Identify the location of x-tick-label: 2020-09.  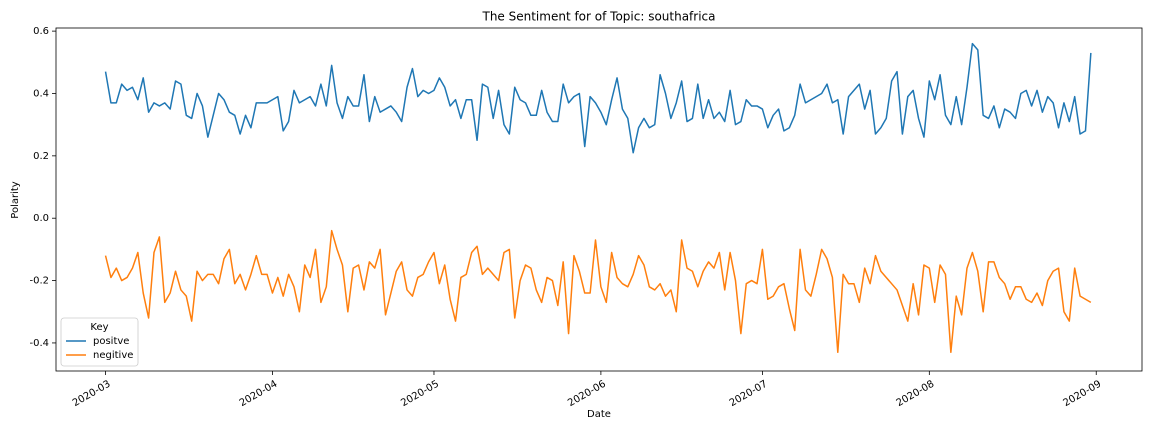
(1083, 394).